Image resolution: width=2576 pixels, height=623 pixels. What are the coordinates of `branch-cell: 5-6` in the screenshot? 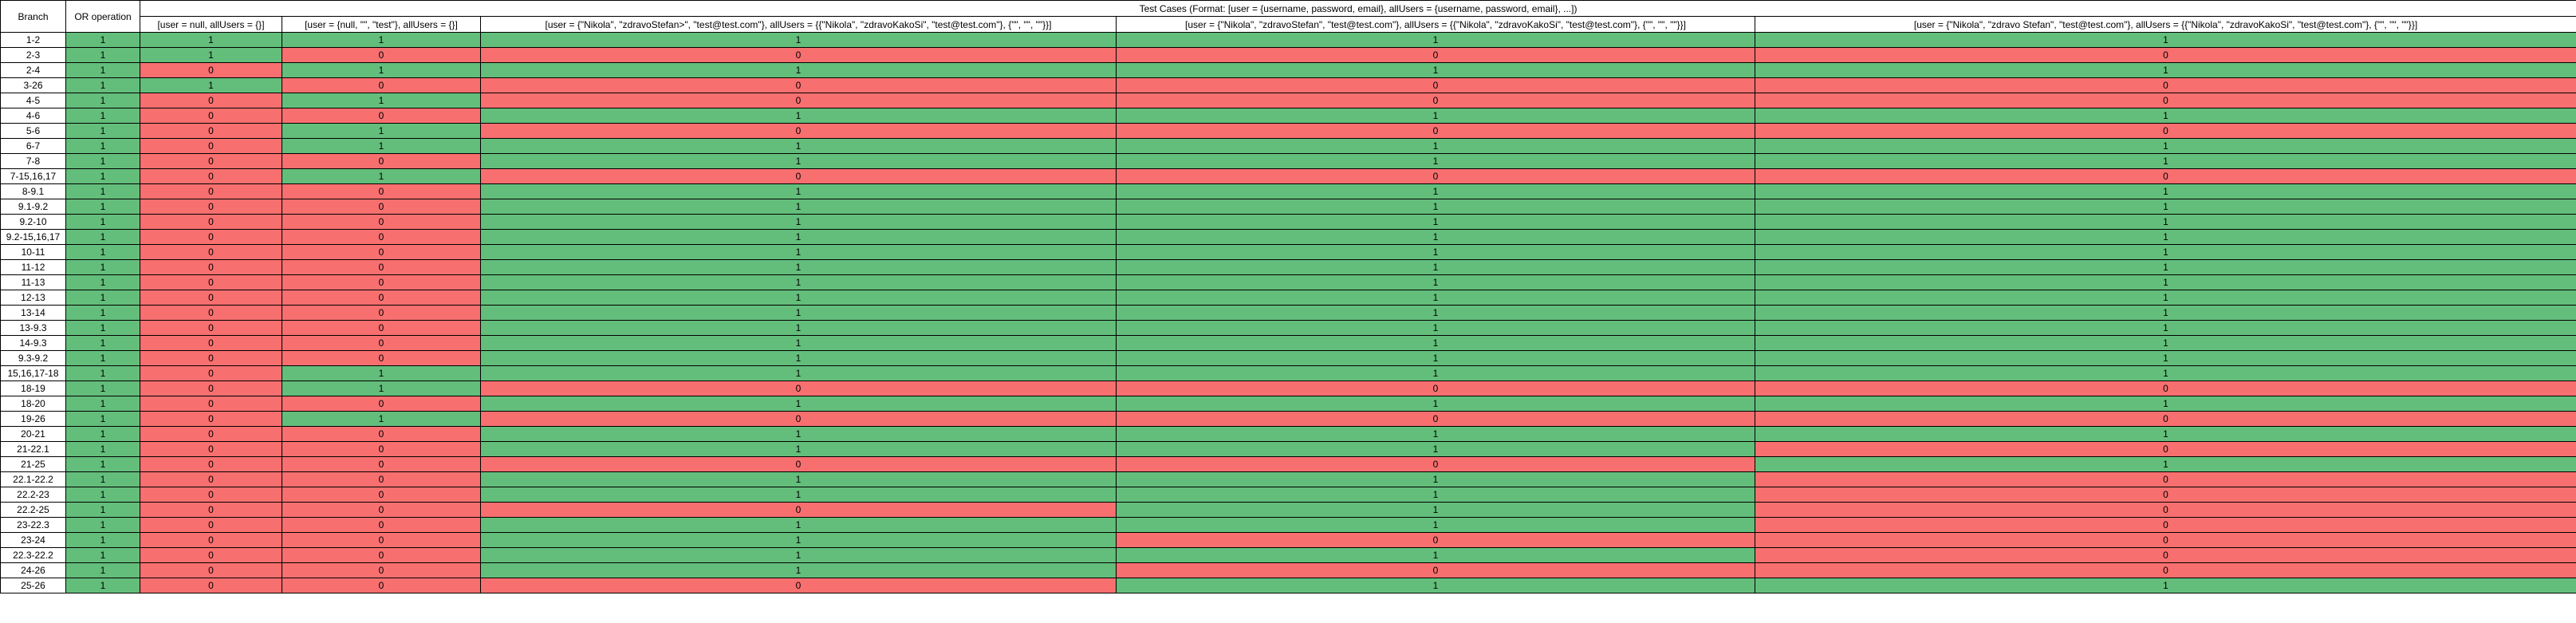 It's located at (33, 131).